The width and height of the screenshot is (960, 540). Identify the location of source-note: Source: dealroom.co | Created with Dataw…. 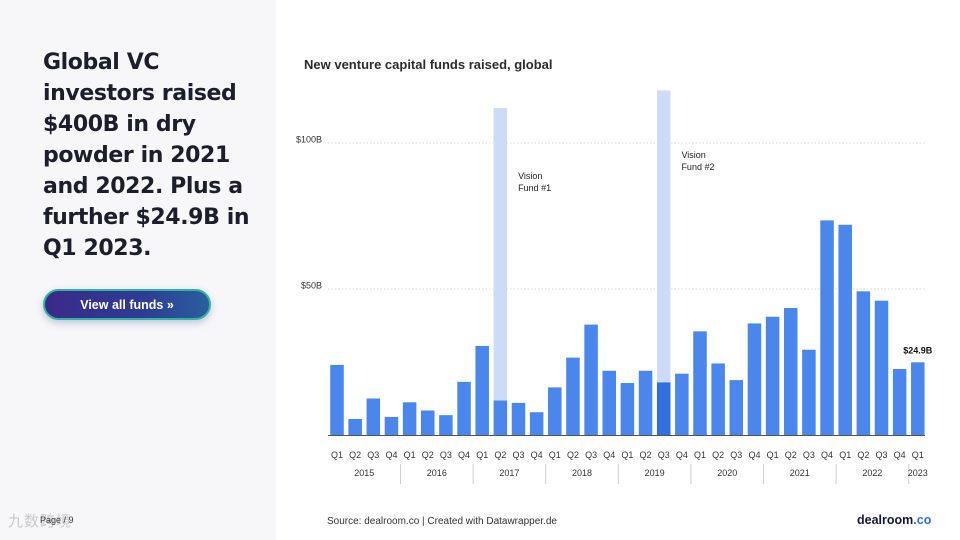
(442, 521).